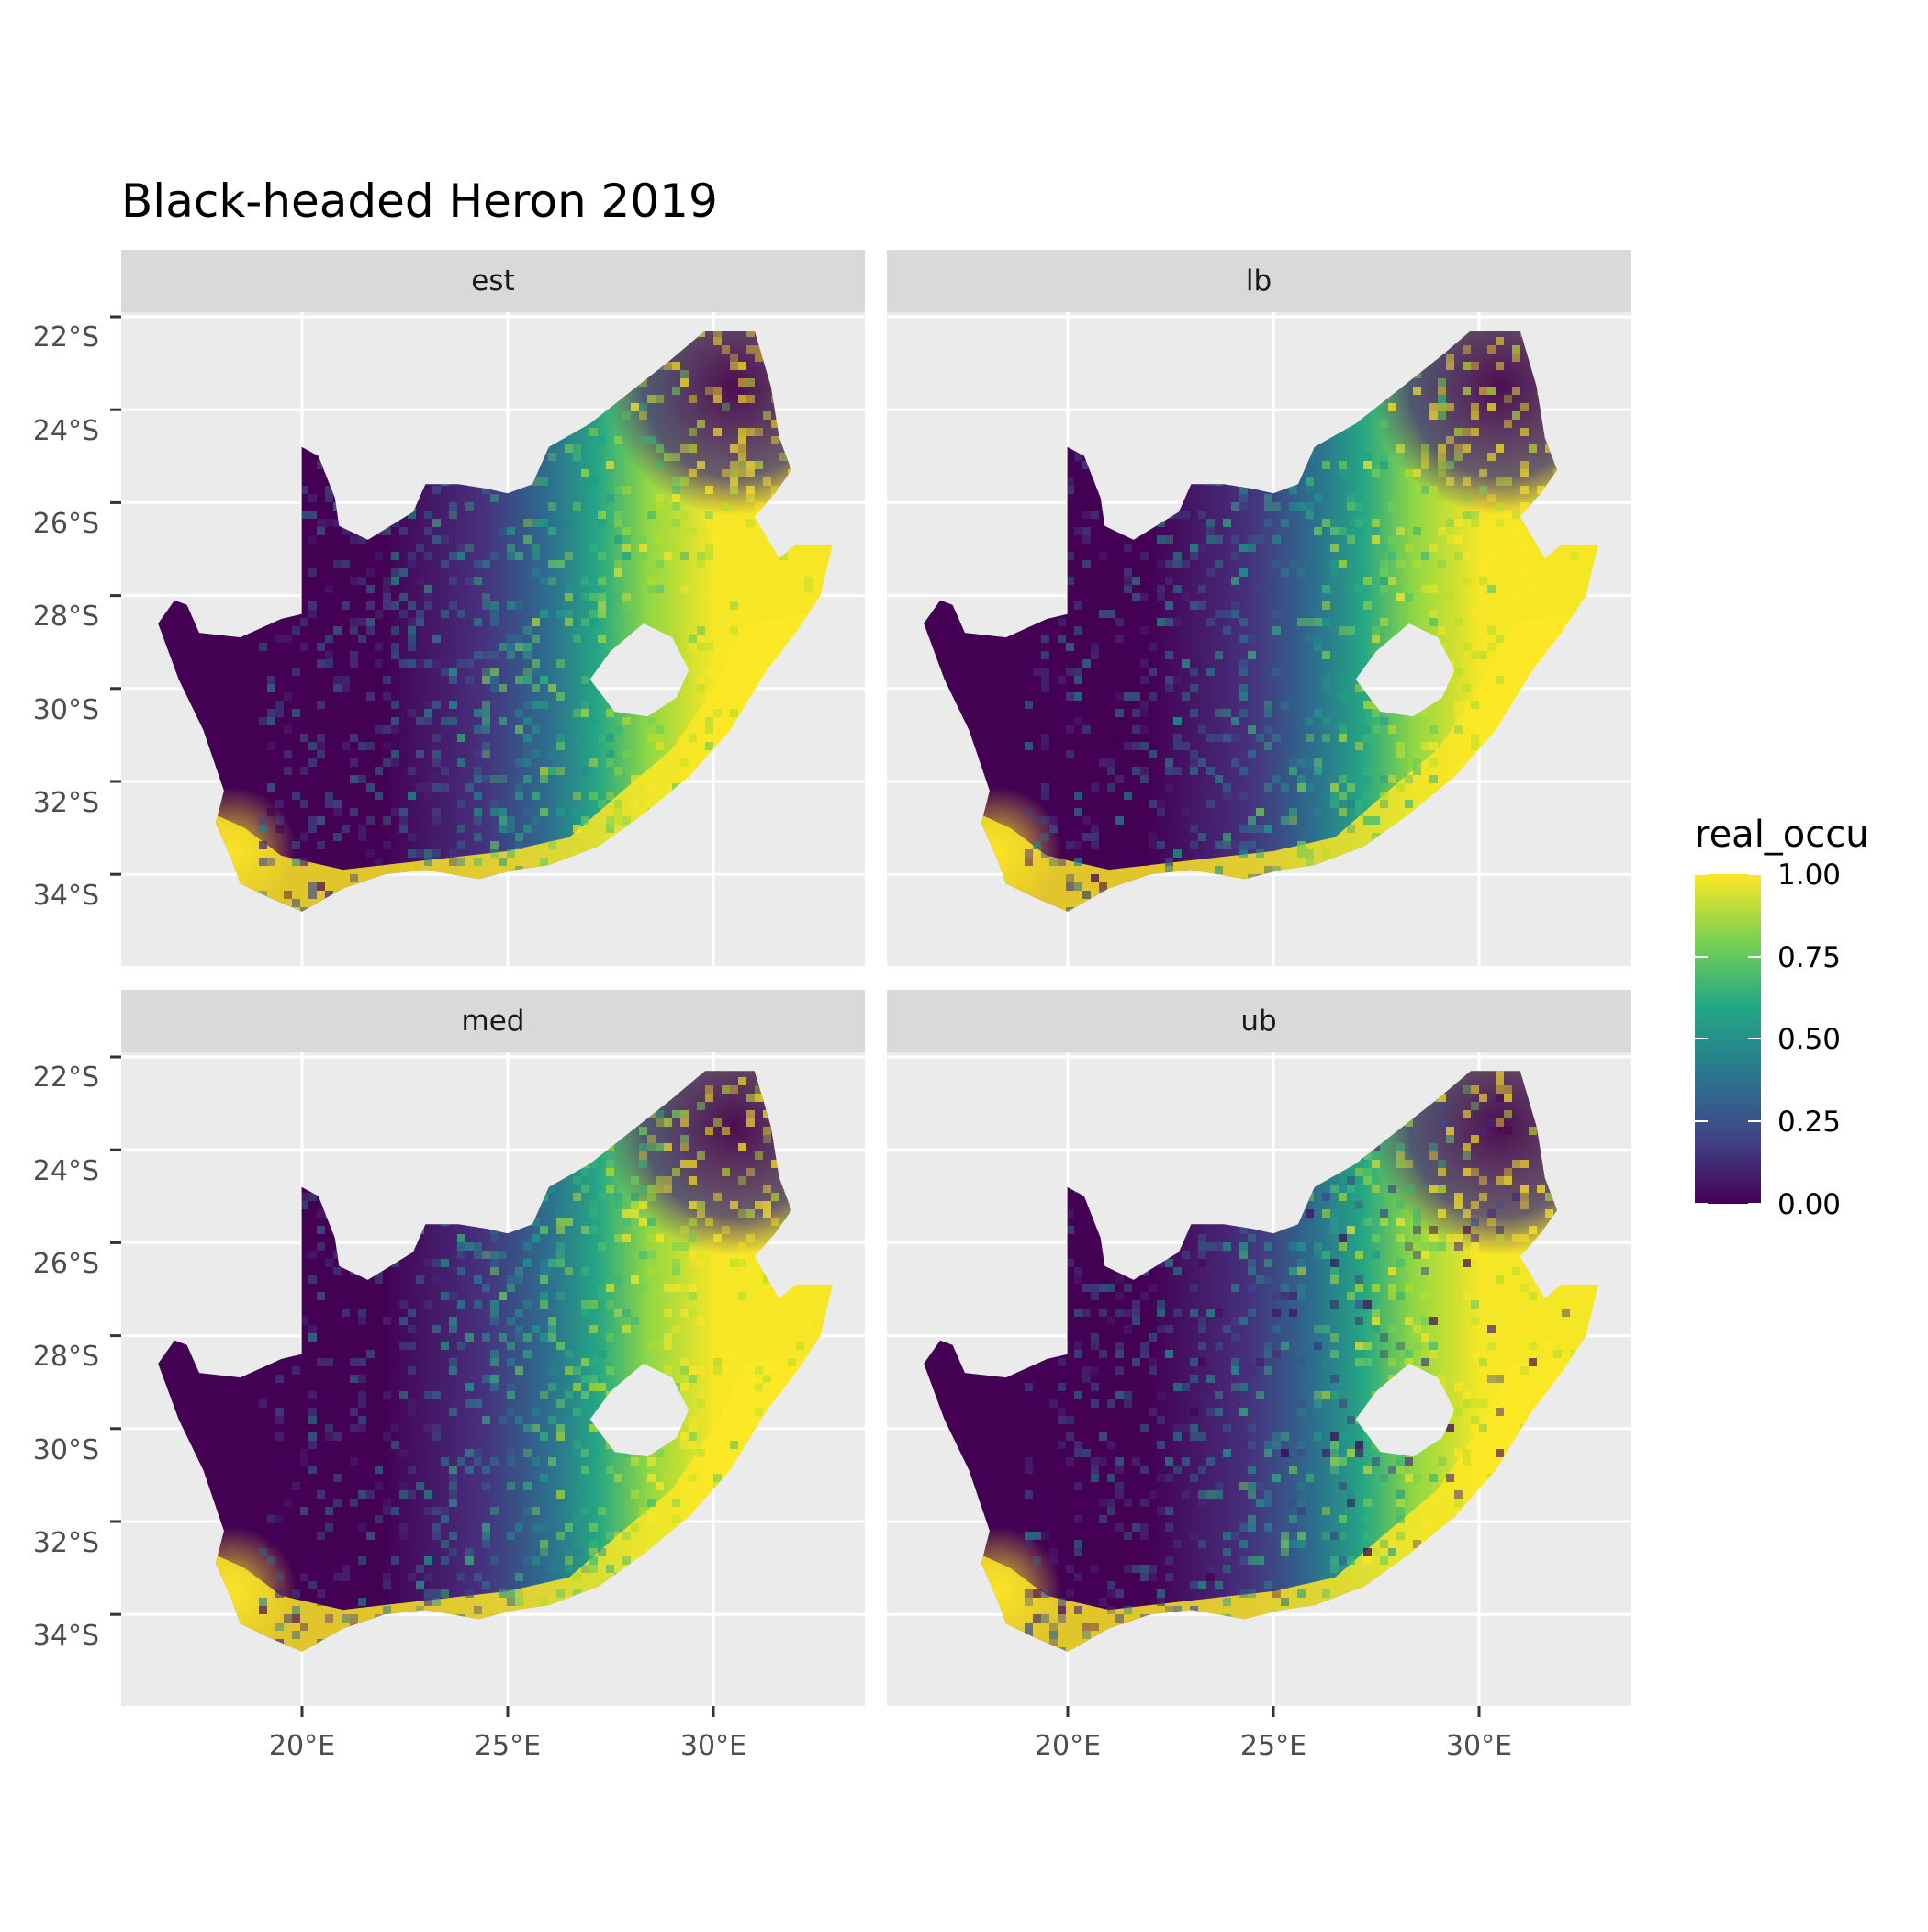  Describe the element at coordinates (493, 608) in the screenshot. I see `facet-panel-est: est` at that location.